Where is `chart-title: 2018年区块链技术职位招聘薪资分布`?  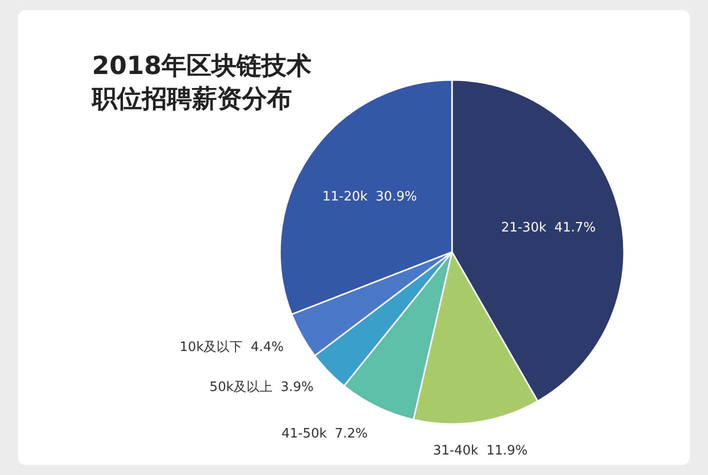 chart-title: 2018年区块链技术职位招聘薪资分布 is located at coordinates (201, 82).